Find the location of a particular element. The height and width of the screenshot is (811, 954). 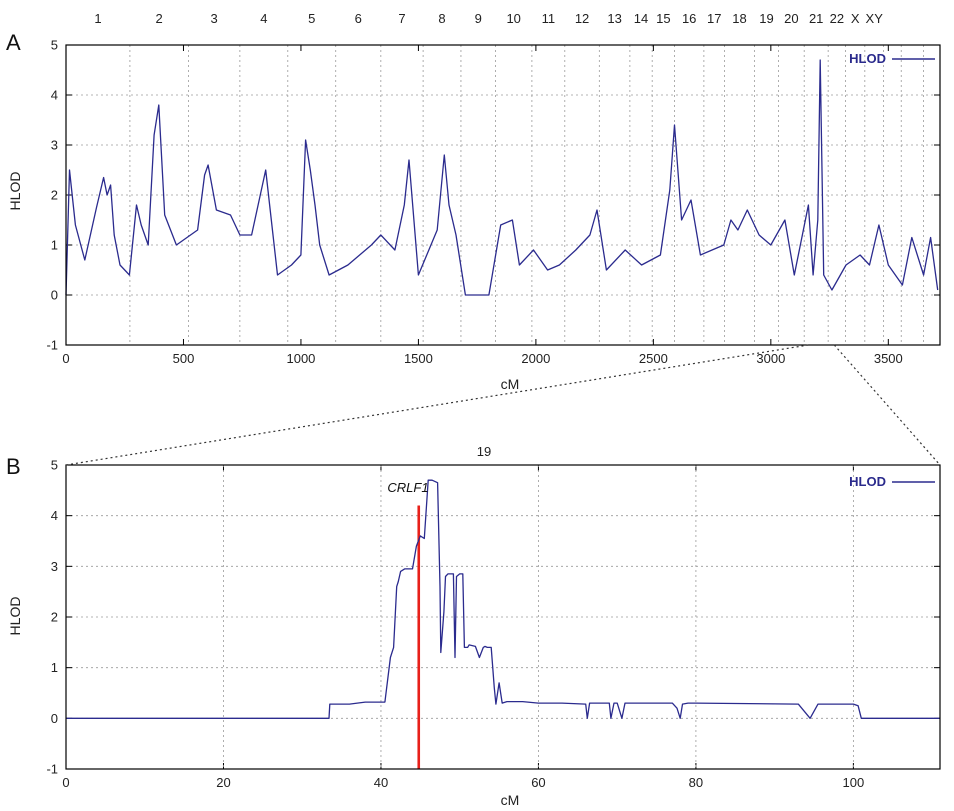

chromosome-label: 18 is located at coordinates (739, 18).